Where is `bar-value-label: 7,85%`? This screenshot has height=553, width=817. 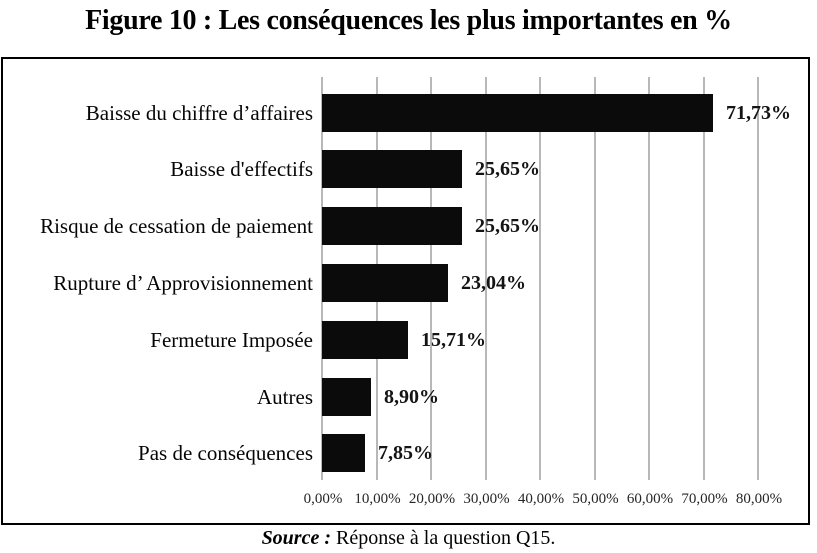 bar-value-label: 7,85% is located at coordinates (405, 453).